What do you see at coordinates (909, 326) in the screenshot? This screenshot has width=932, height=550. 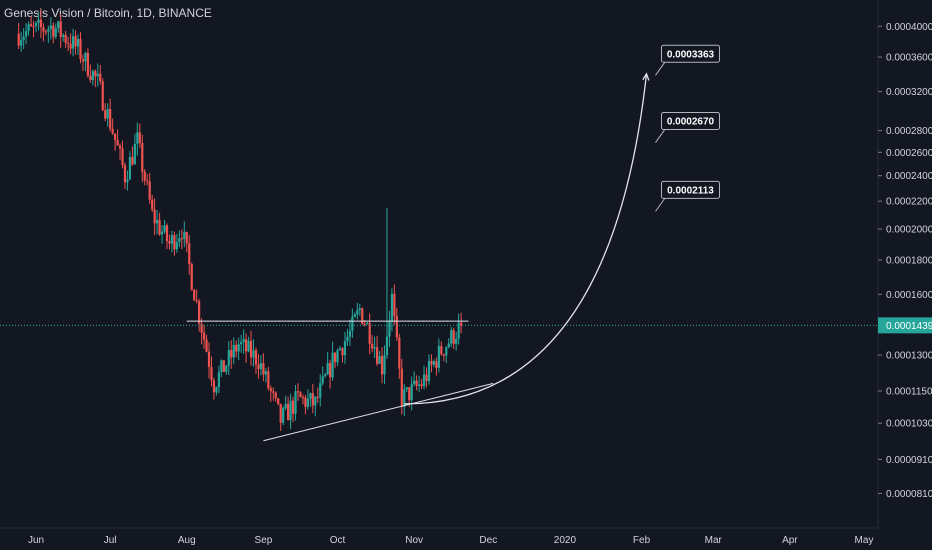 I see `last-price-label: 0.0001439` at bounding box center [909, 326].